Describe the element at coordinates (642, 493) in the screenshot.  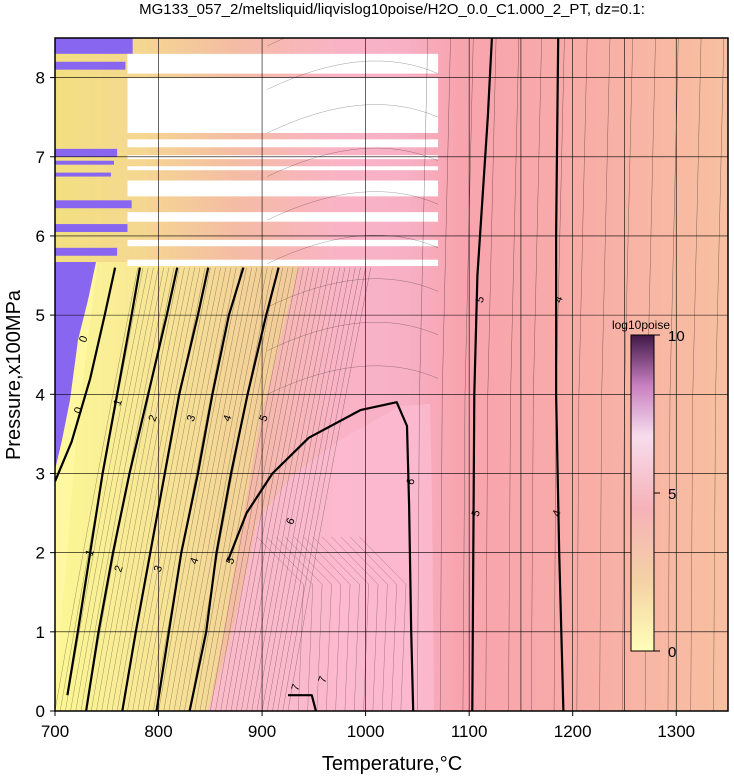
I see `colorbar-gradient` at that location.